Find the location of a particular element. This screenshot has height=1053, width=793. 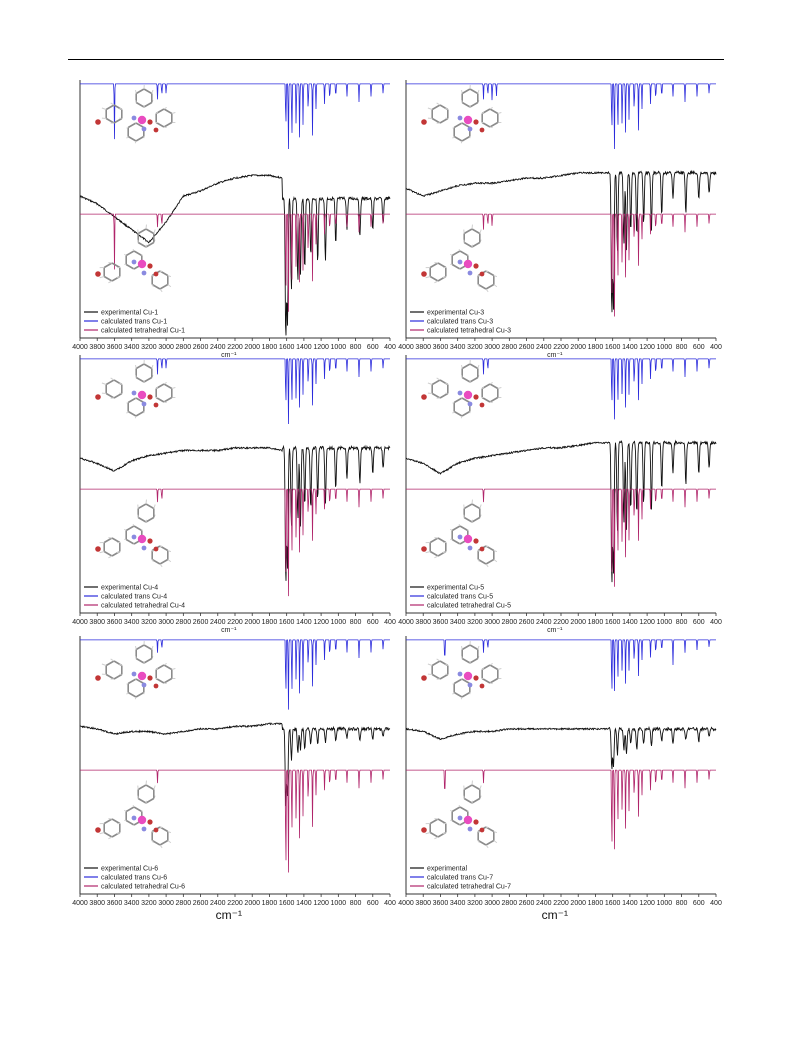

legend-entry: experimental Cu-5 is located at coordinates (455, 588).